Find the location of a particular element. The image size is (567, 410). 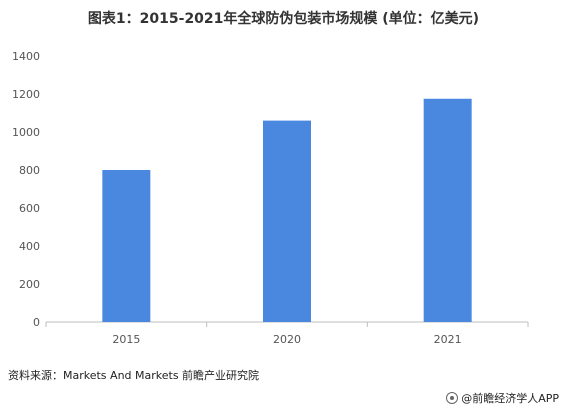

x-tick-label: 2020 is located at coordinates (287, 339).